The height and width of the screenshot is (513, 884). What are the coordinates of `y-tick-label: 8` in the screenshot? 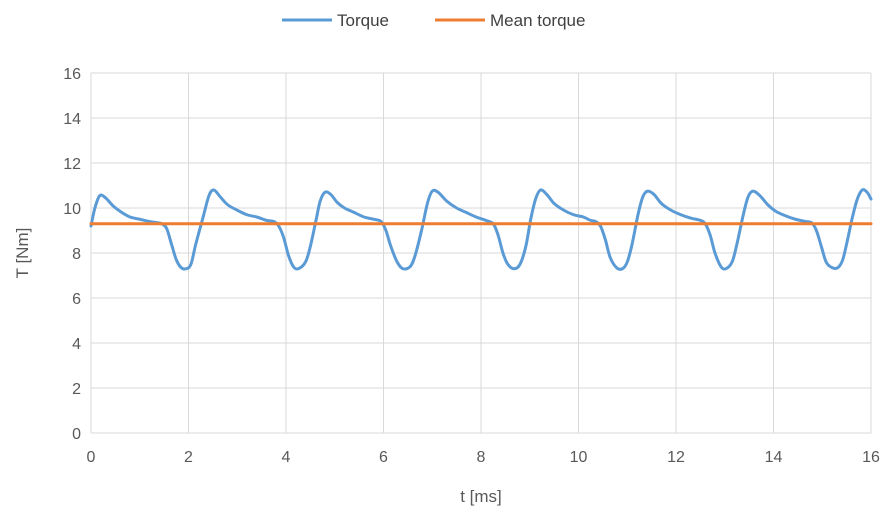 It's located at (76, 254).